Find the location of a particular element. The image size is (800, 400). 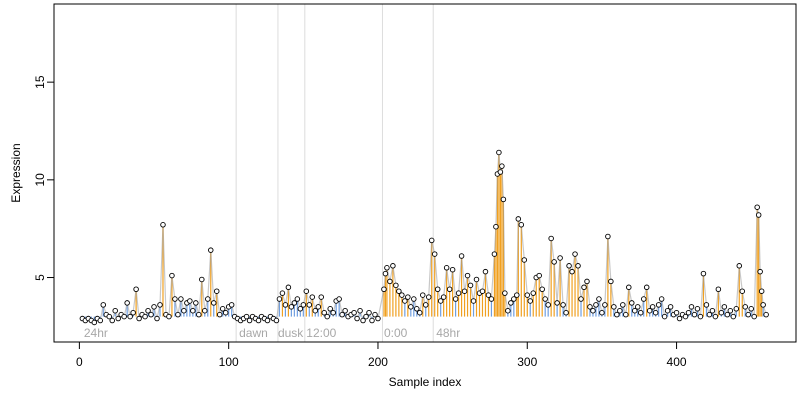

phase-annotation: 48hr is located at coordinates (448, 333).